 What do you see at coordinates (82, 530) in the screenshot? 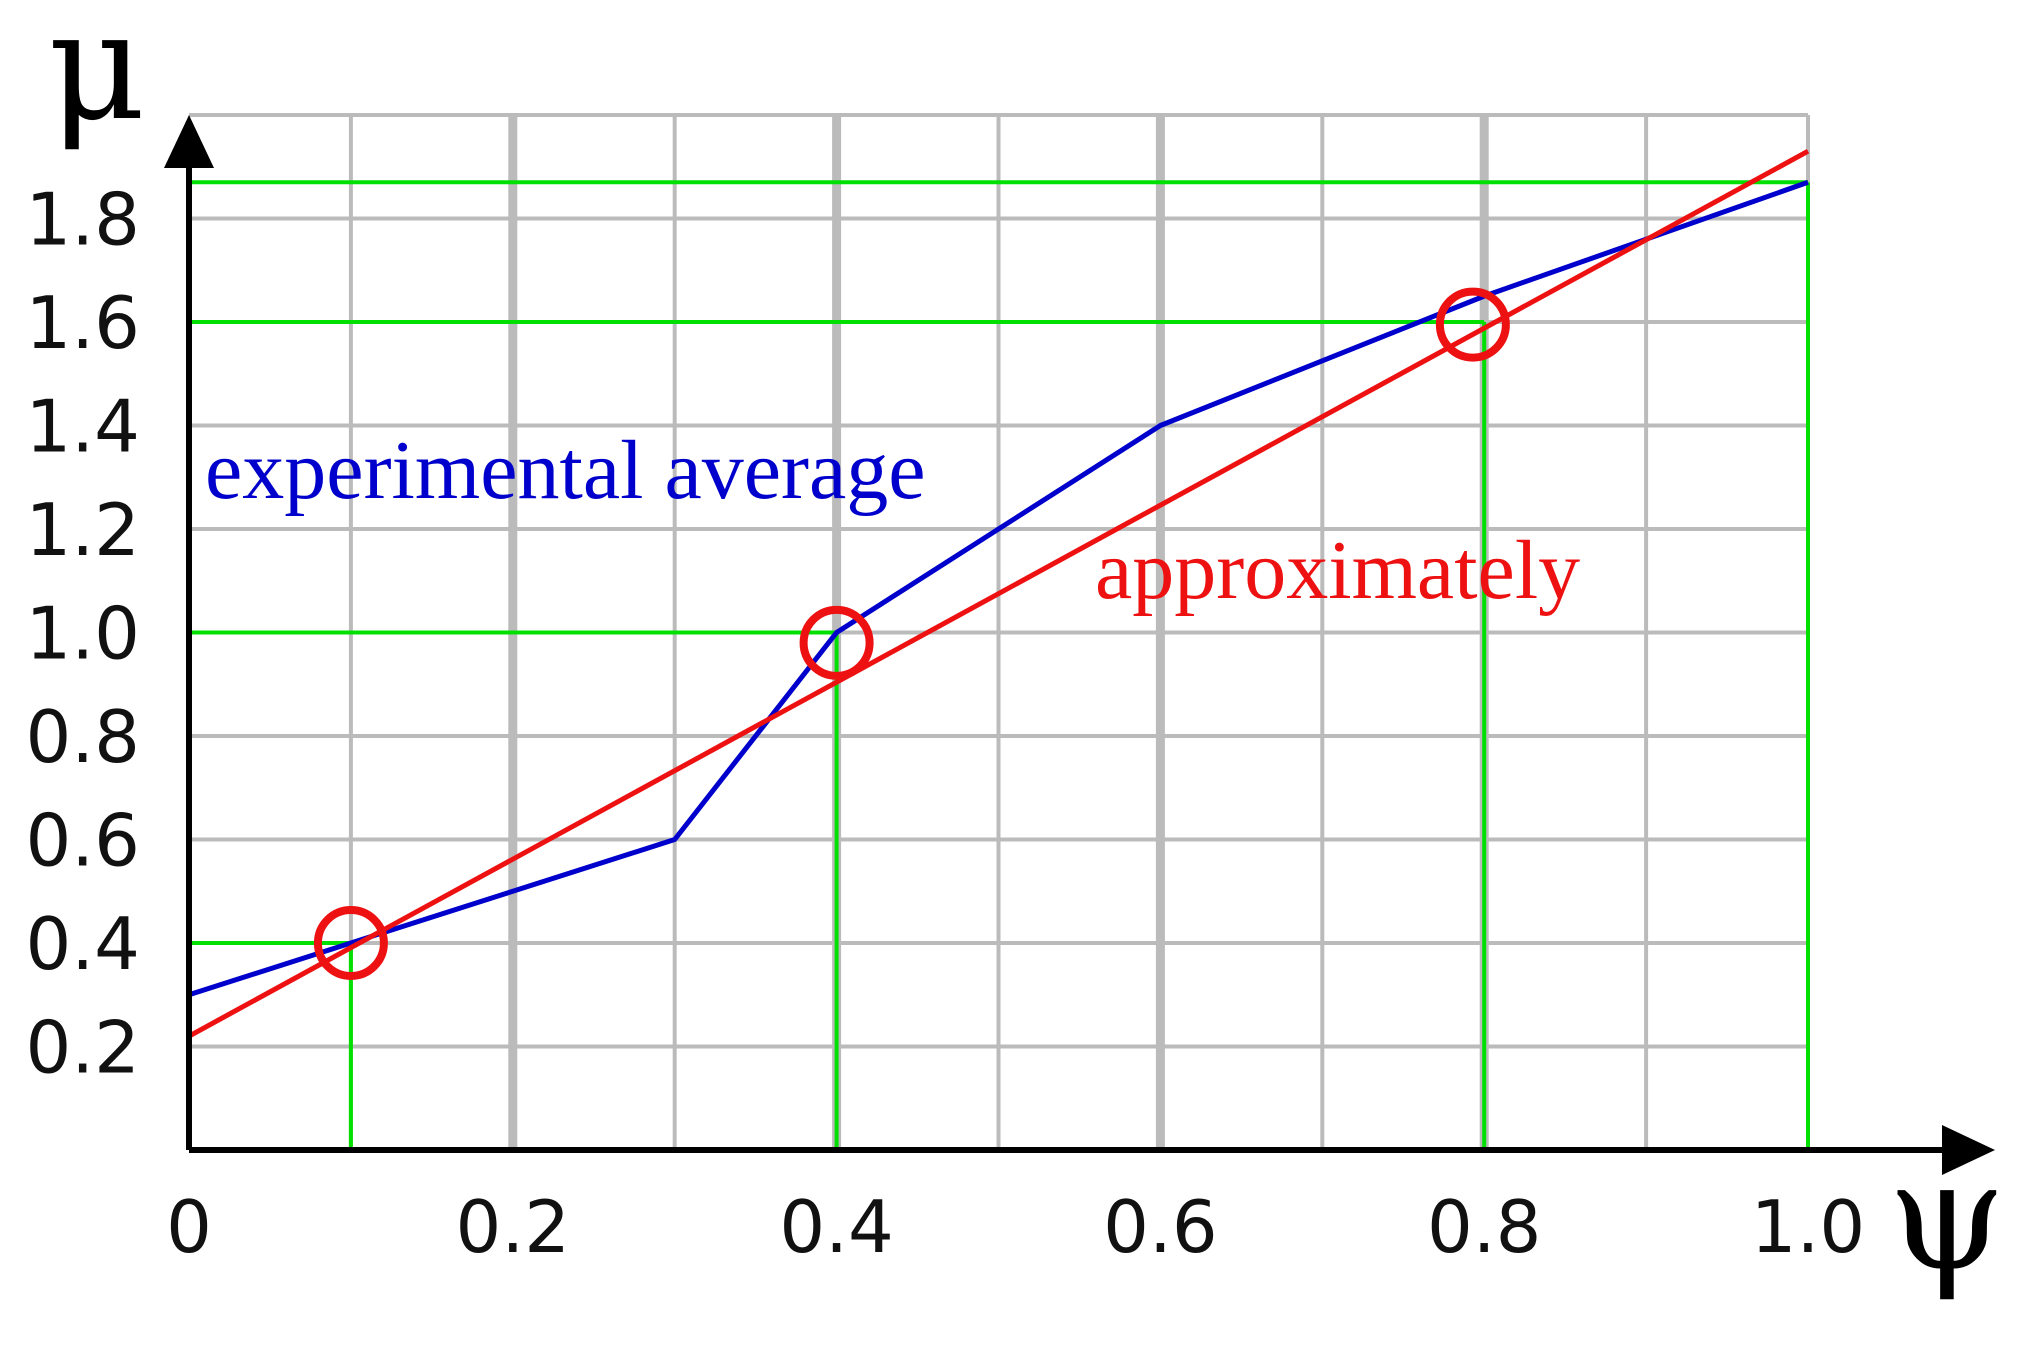
I see `y-tick-label: 1.2` at bounding box center [82, 530].